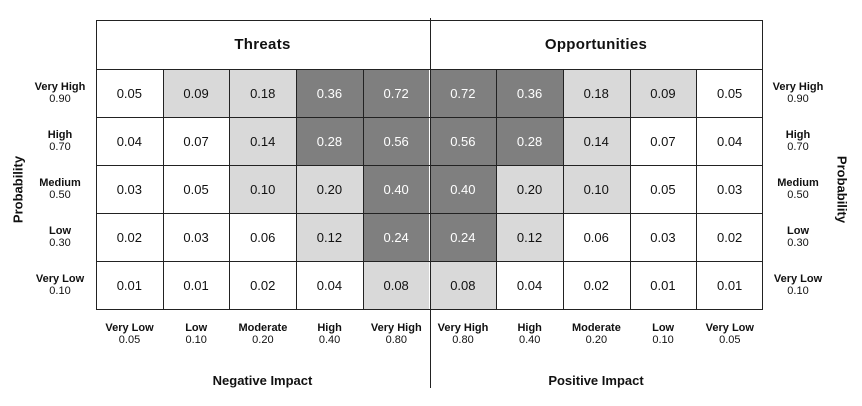 The width and height of the screenshot is (862, 406). I want to click on row-label-left: Very High 0.90, so click(60, 93).